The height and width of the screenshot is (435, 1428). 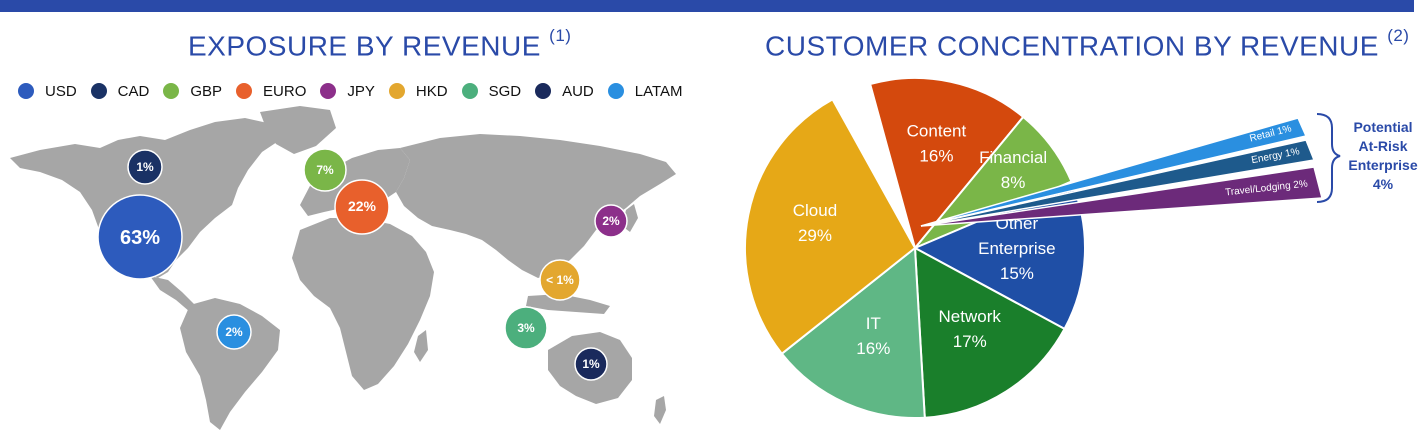 I want to click on currency-legend: USD CAD GBP EURO JPY HKD SGD AUD LATAM, so click(x=357, y=91).